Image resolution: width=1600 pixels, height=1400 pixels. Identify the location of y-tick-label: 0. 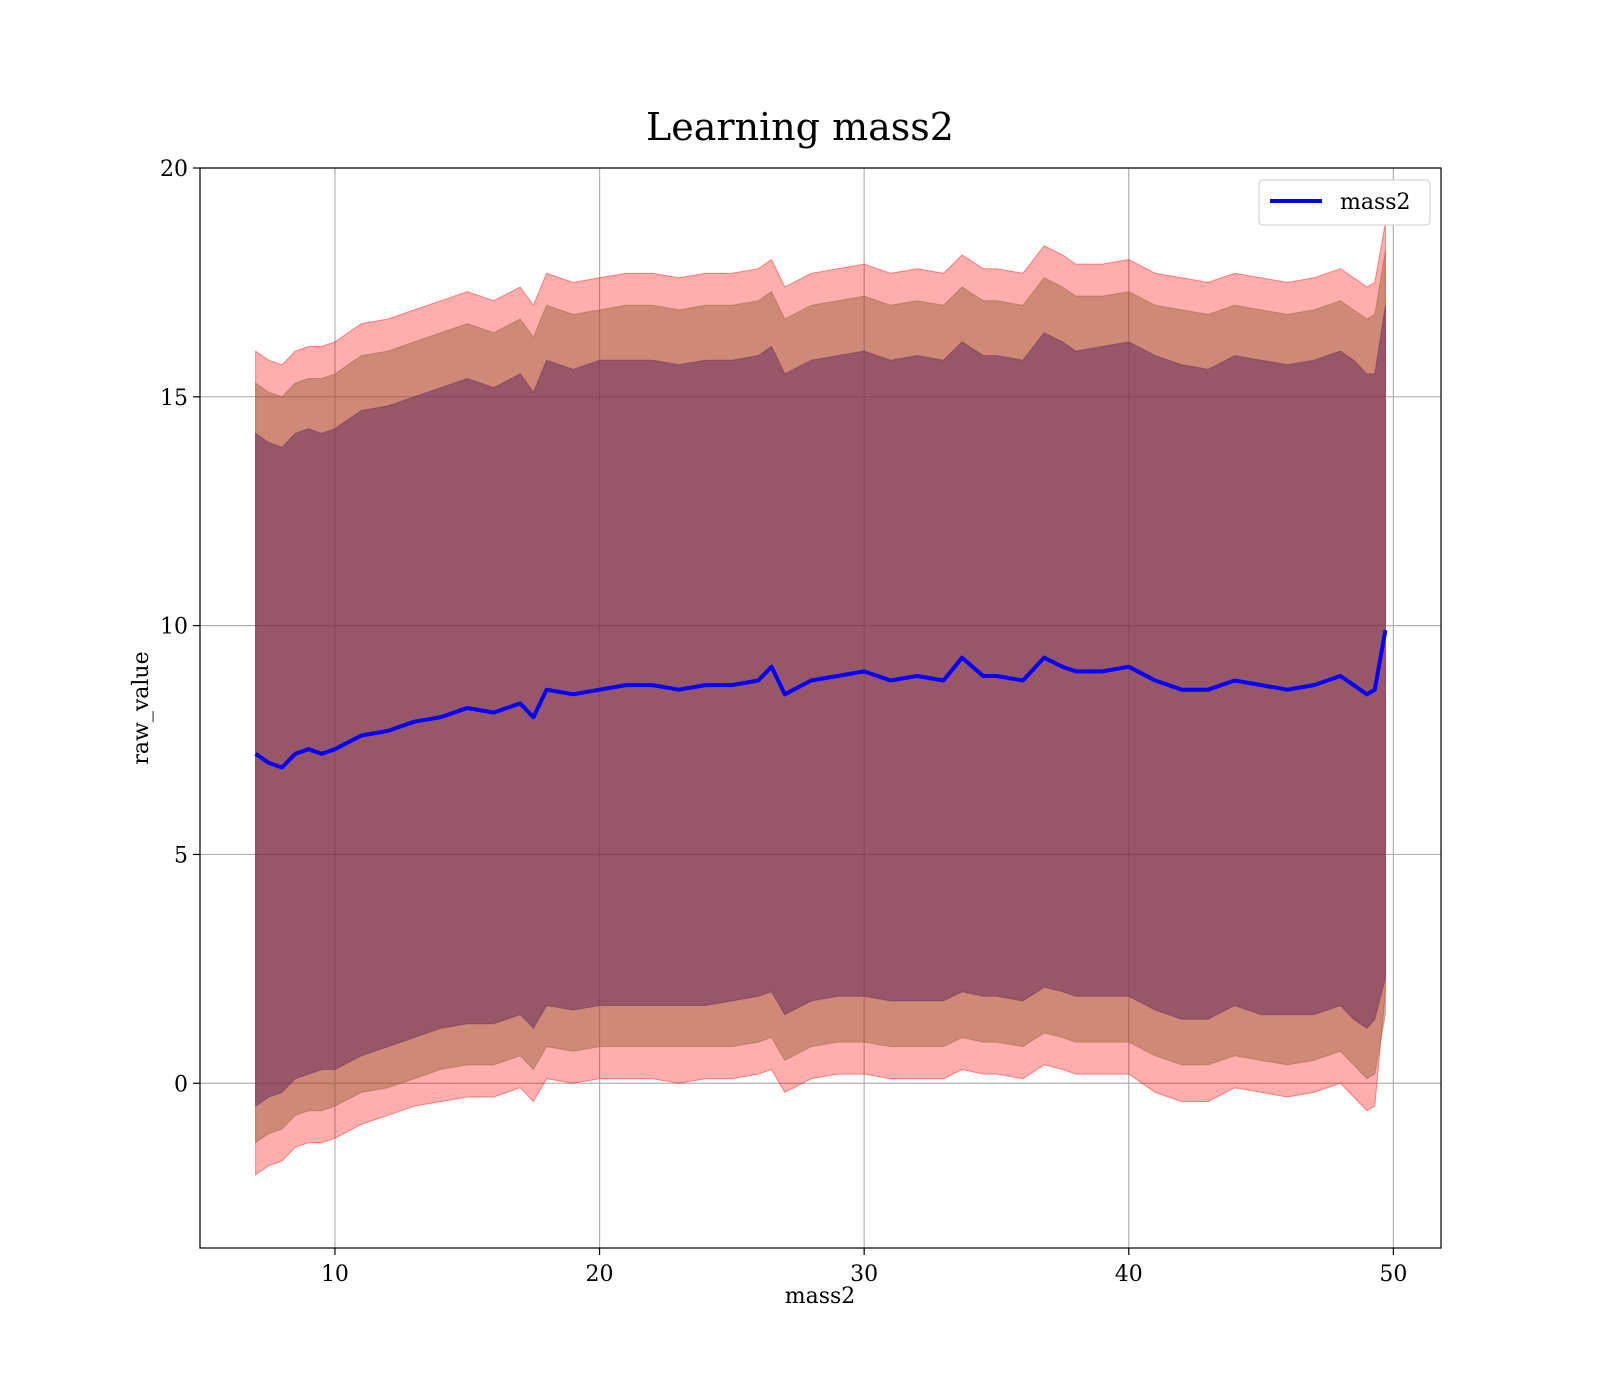
(181, 1084).